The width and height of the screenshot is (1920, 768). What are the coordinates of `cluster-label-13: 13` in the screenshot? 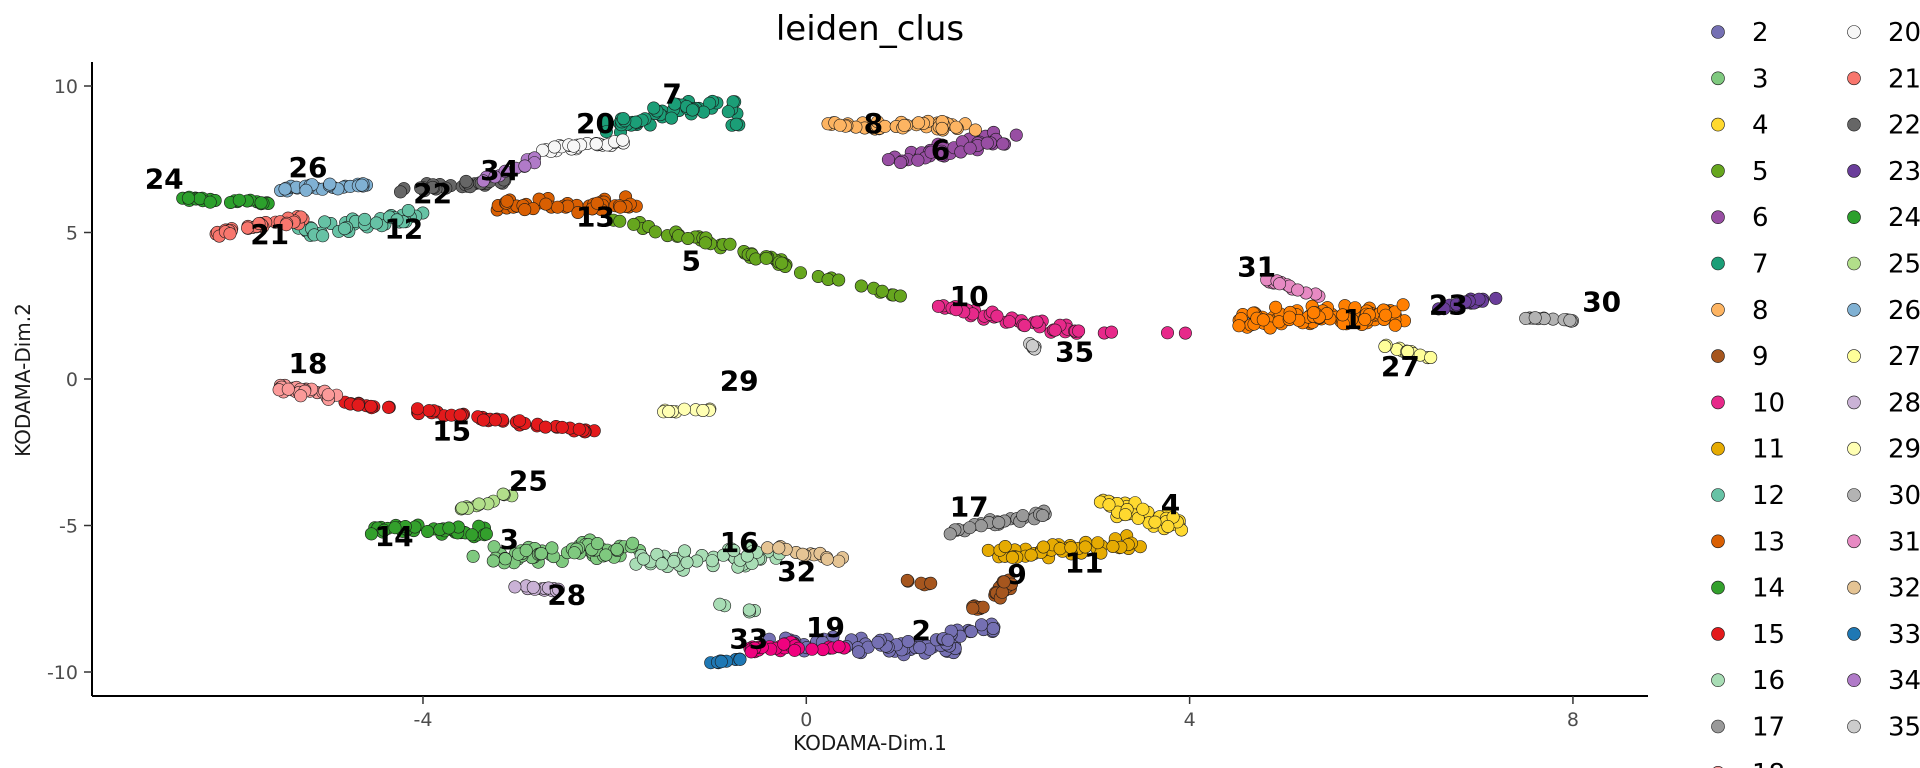 It's located at (595, 217).